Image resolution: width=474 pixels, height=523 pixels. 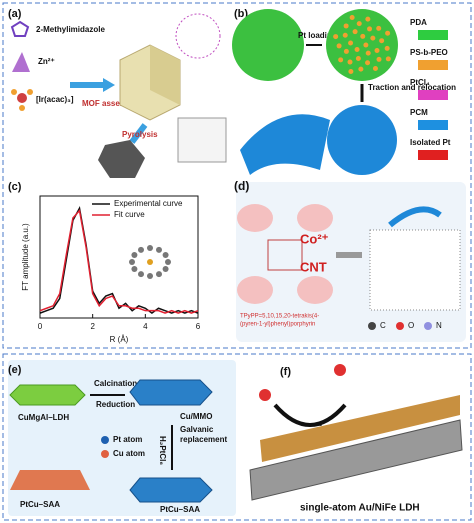 I want to click on step-text: Pt loading, so click(x=317, y=35).